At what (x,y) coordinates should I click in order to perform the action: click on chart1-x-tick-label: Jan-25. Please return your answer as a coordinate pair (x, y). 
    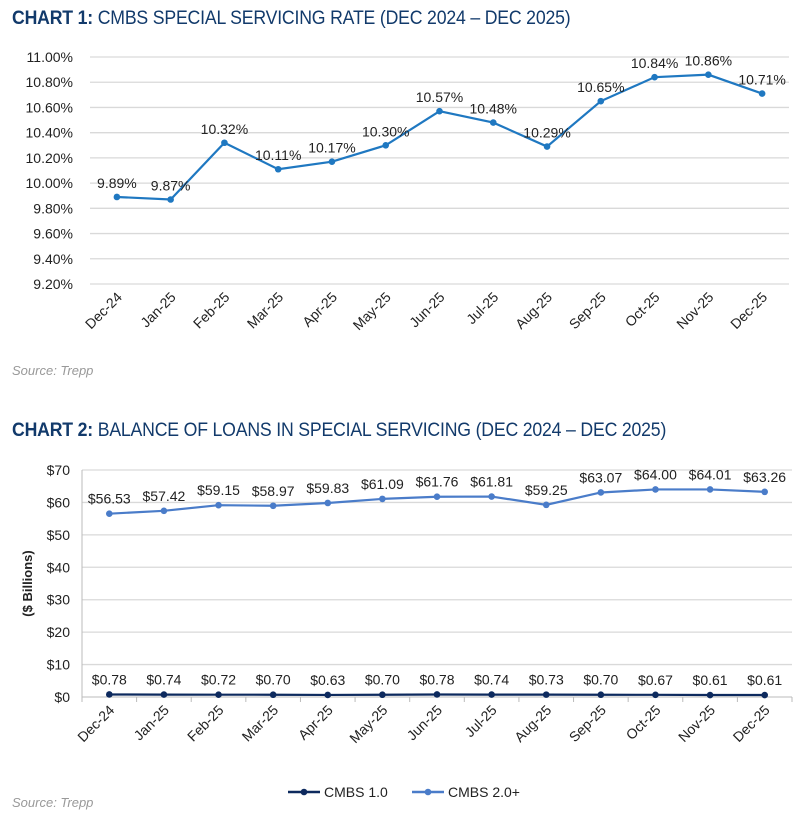
    Looking at the image, I should click on (158, 310).